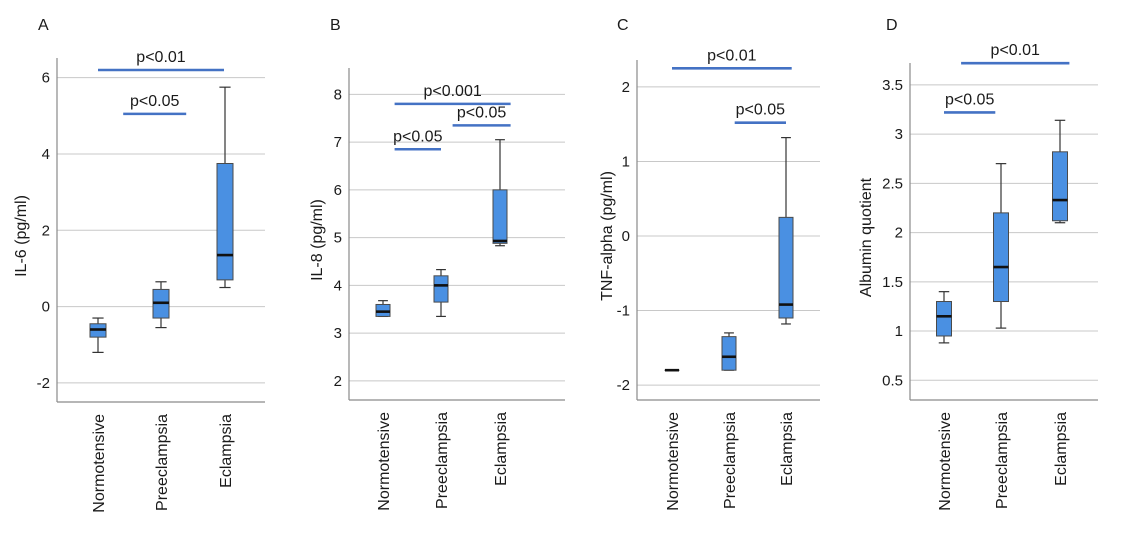  What do you see at coordinates (338, 94) in the screenshot?
I see `y-tick-label: 8` at bounding box center [338, 94].